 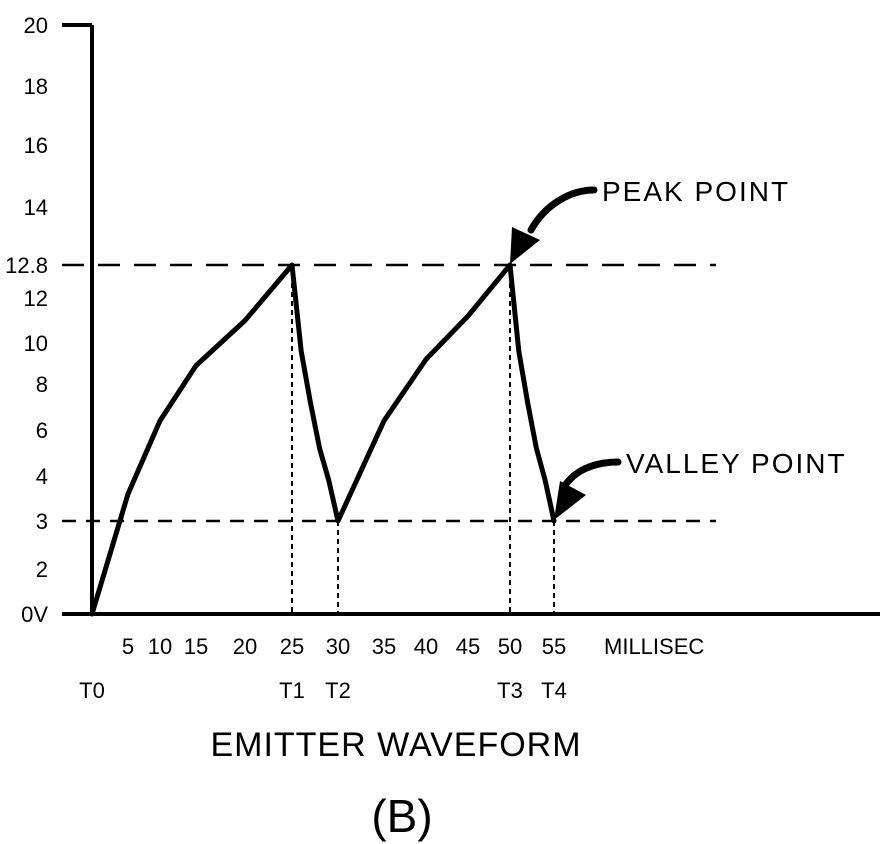 What do you see at coordinates (245, 646) in the screenshot?
I see `x-tick-label: 20` at bounding box center [245, 646].